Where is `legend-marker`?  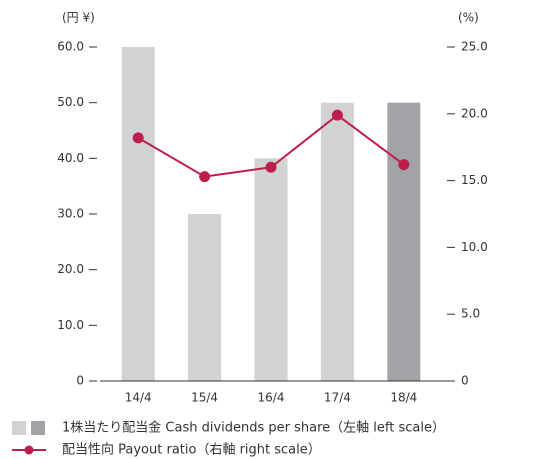
legend-marker is located at coordinates (29, 450).